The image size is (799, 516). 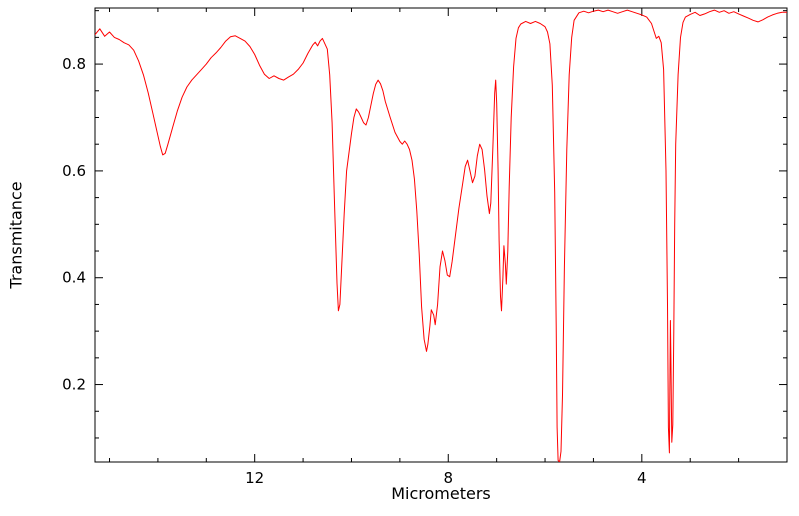 I want to click on x-tick-label: 4, so click(x=642, y=478).